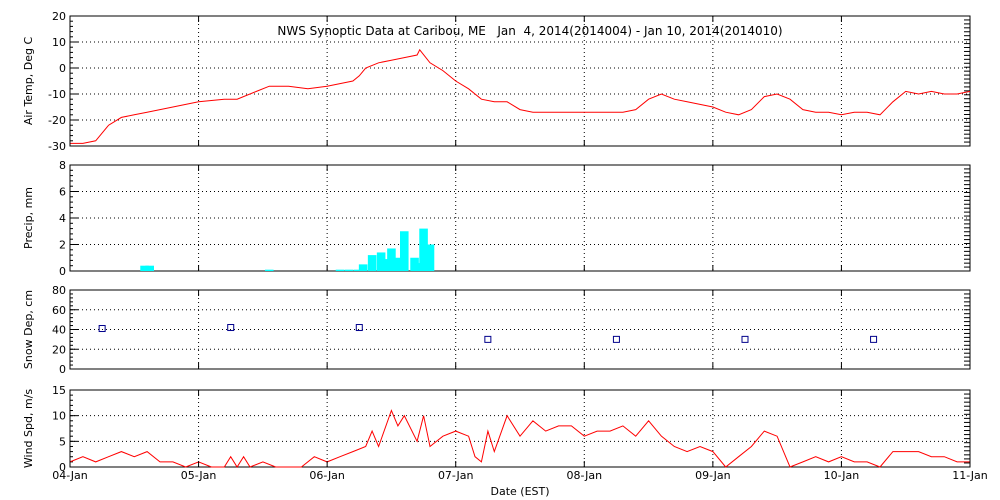  Describe the element at coordinates (519, 491) in the screenshot. I see `x-axis-label: Date (EST)` at that location.